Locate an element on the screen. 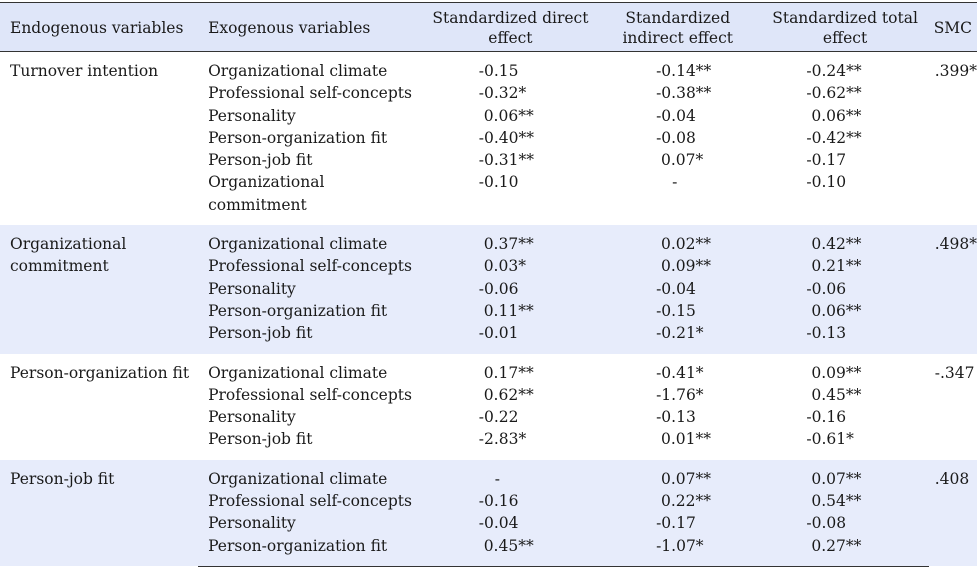 The image size is (977, 567). table-row: Personality -0.04 -0.17 -0.08 is located at coordinates (488, 523).